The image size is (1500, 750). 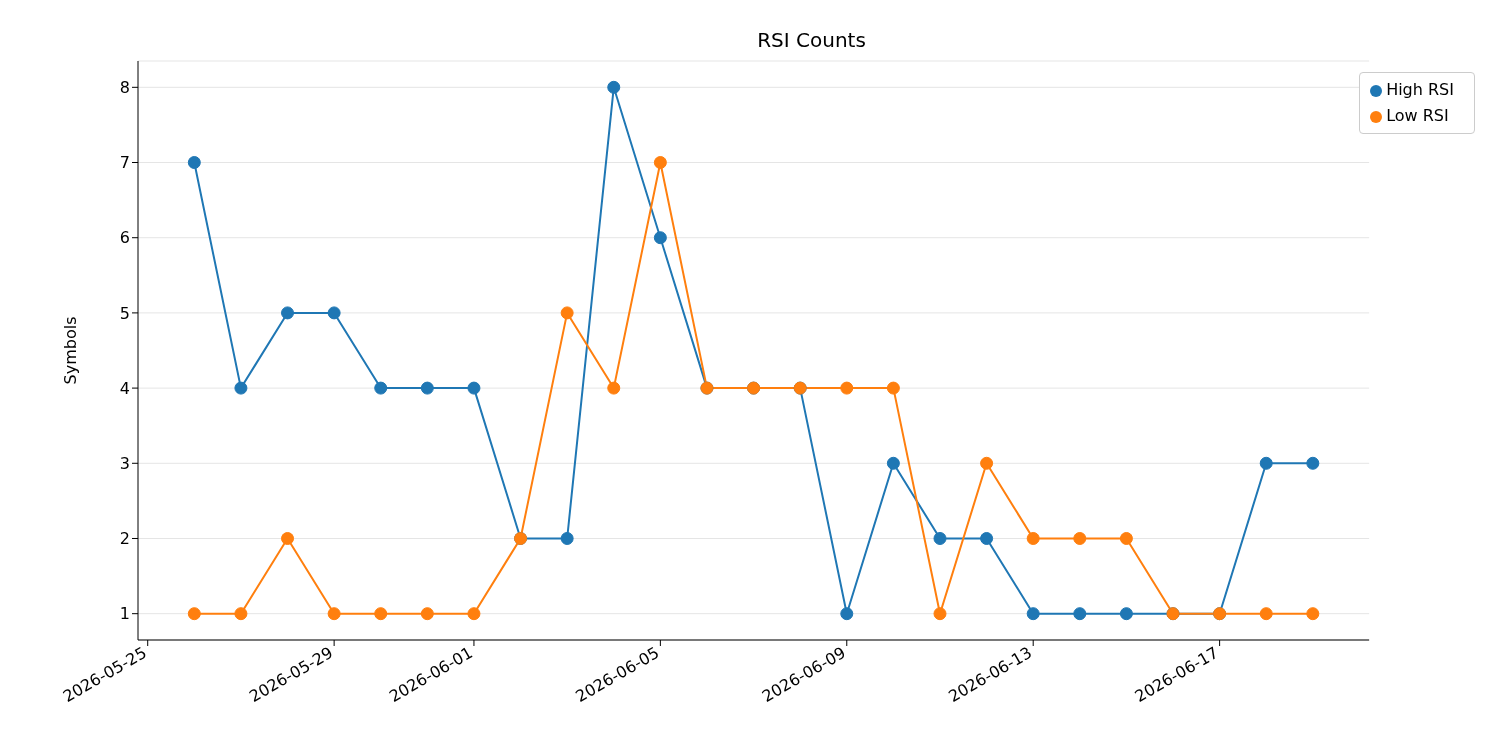 What do you see at coordinates (124, 539) in the screenshot?
I see `y-tick-label: 2` at bounding box center [124, 539].